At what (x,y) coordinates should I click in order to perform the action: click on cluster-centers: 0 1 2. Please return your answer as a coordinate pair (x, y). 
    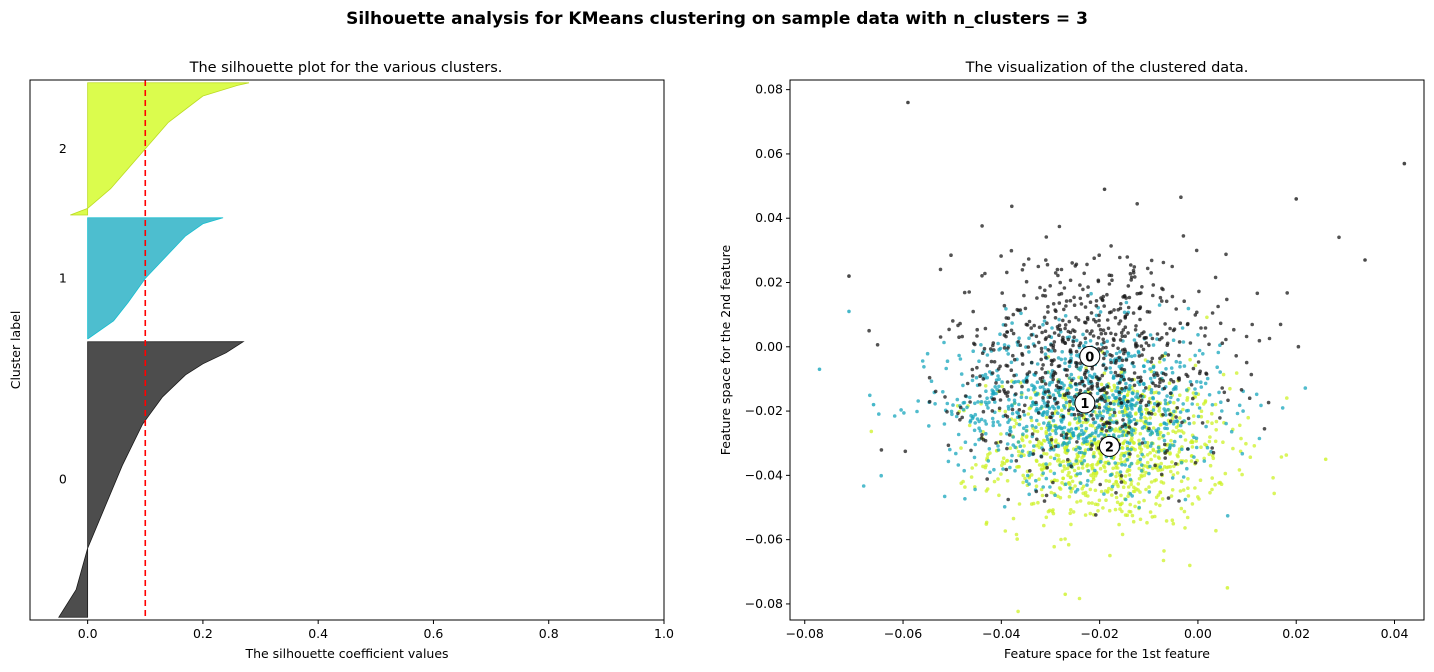
    Looking at the image, I should click on (1097, 401).